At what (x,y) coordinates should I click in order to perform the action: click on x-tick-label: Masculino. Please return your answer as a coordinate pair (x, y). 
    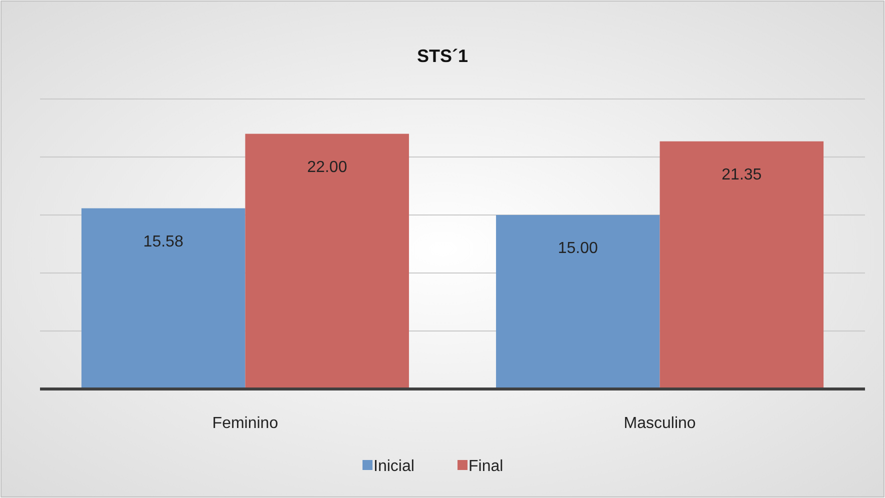
    Looking at the image, I should click on (660, 423).